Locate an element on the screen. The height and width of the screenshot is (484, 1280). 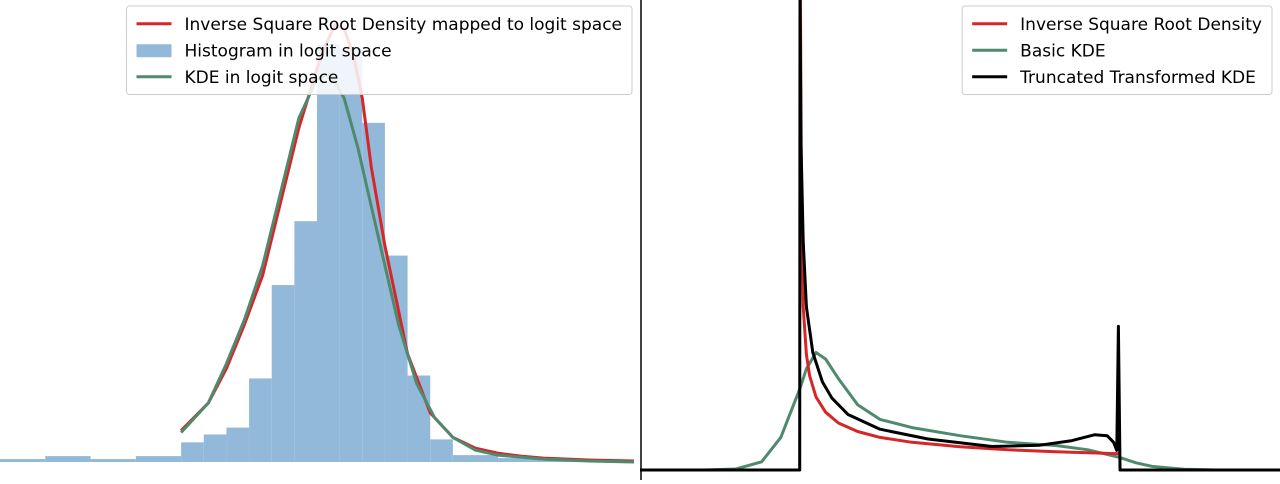
left-legend-label-kde-in-logit-space: KDE in logit space is located at coordinates (262, 78).